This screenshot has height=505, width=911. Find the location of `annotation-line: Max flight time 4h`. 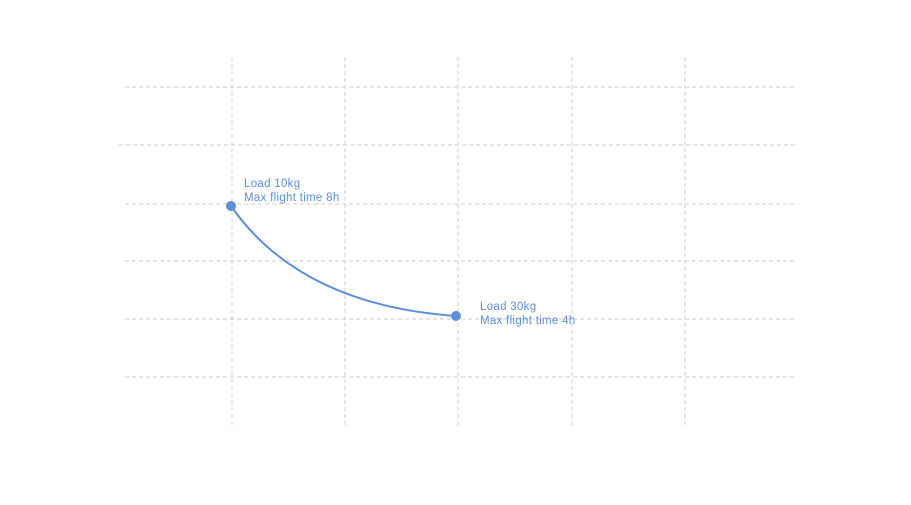

annotation-line: Max flight time 4h is located at coordinates (528, 321).